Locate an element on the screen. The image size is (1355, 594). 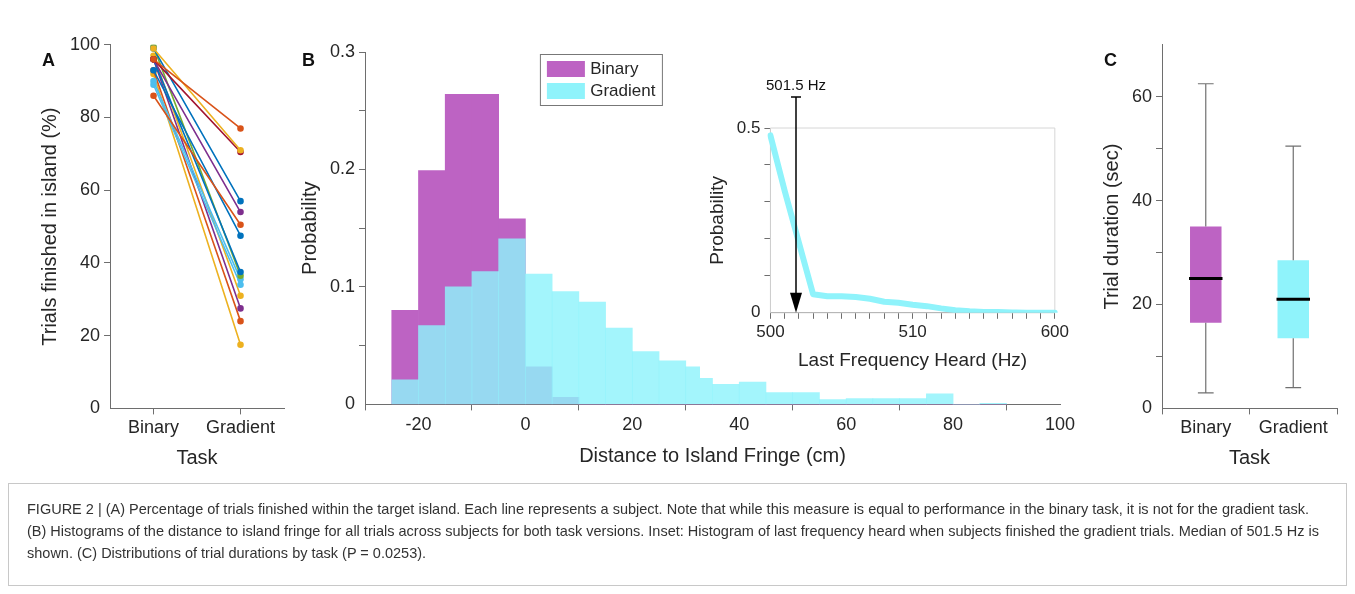
legend-label: Gradient is located at coordinates (623, 91).